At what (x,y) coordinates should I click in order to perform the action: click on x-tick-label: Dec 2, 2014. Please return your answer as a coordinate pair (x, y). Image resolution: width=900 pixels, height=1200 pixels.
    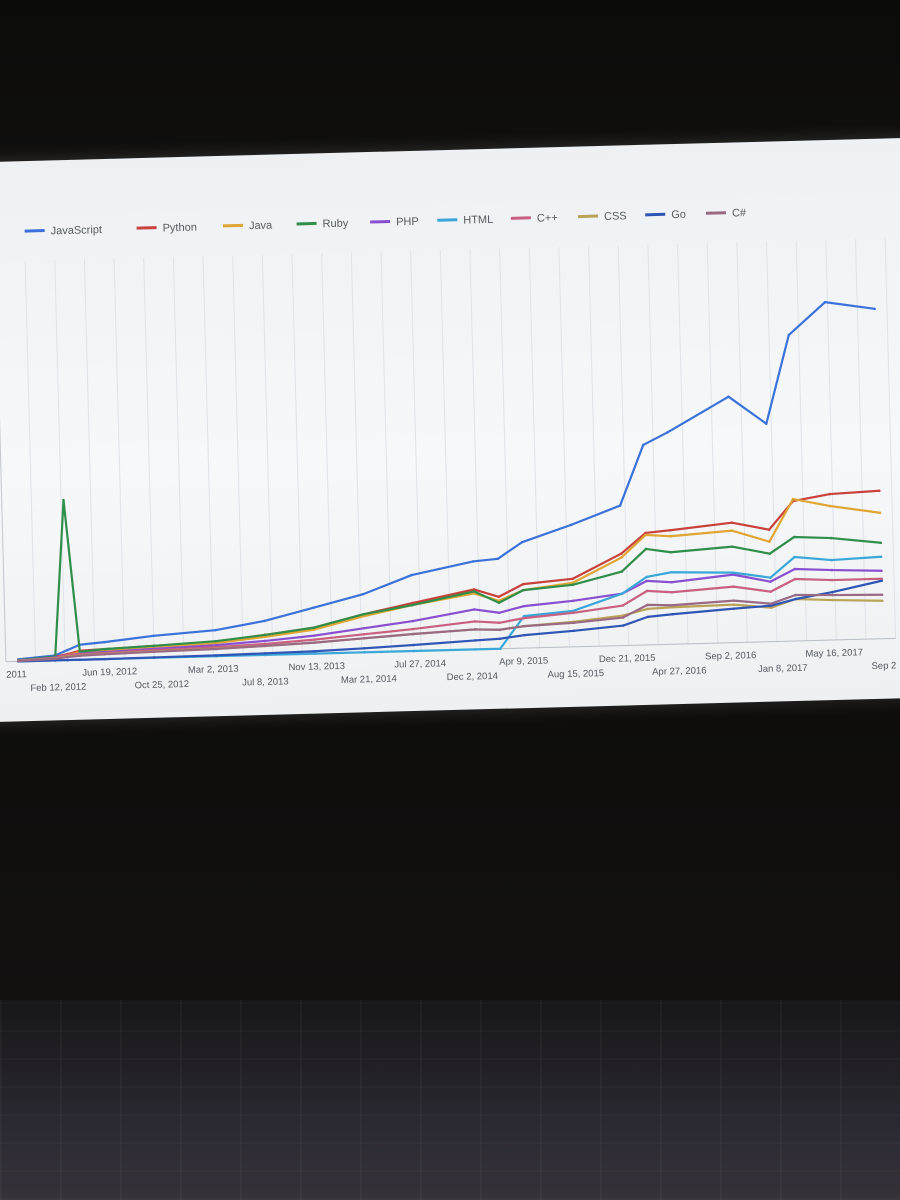
    Looking at the image, I should click on (473, 677).